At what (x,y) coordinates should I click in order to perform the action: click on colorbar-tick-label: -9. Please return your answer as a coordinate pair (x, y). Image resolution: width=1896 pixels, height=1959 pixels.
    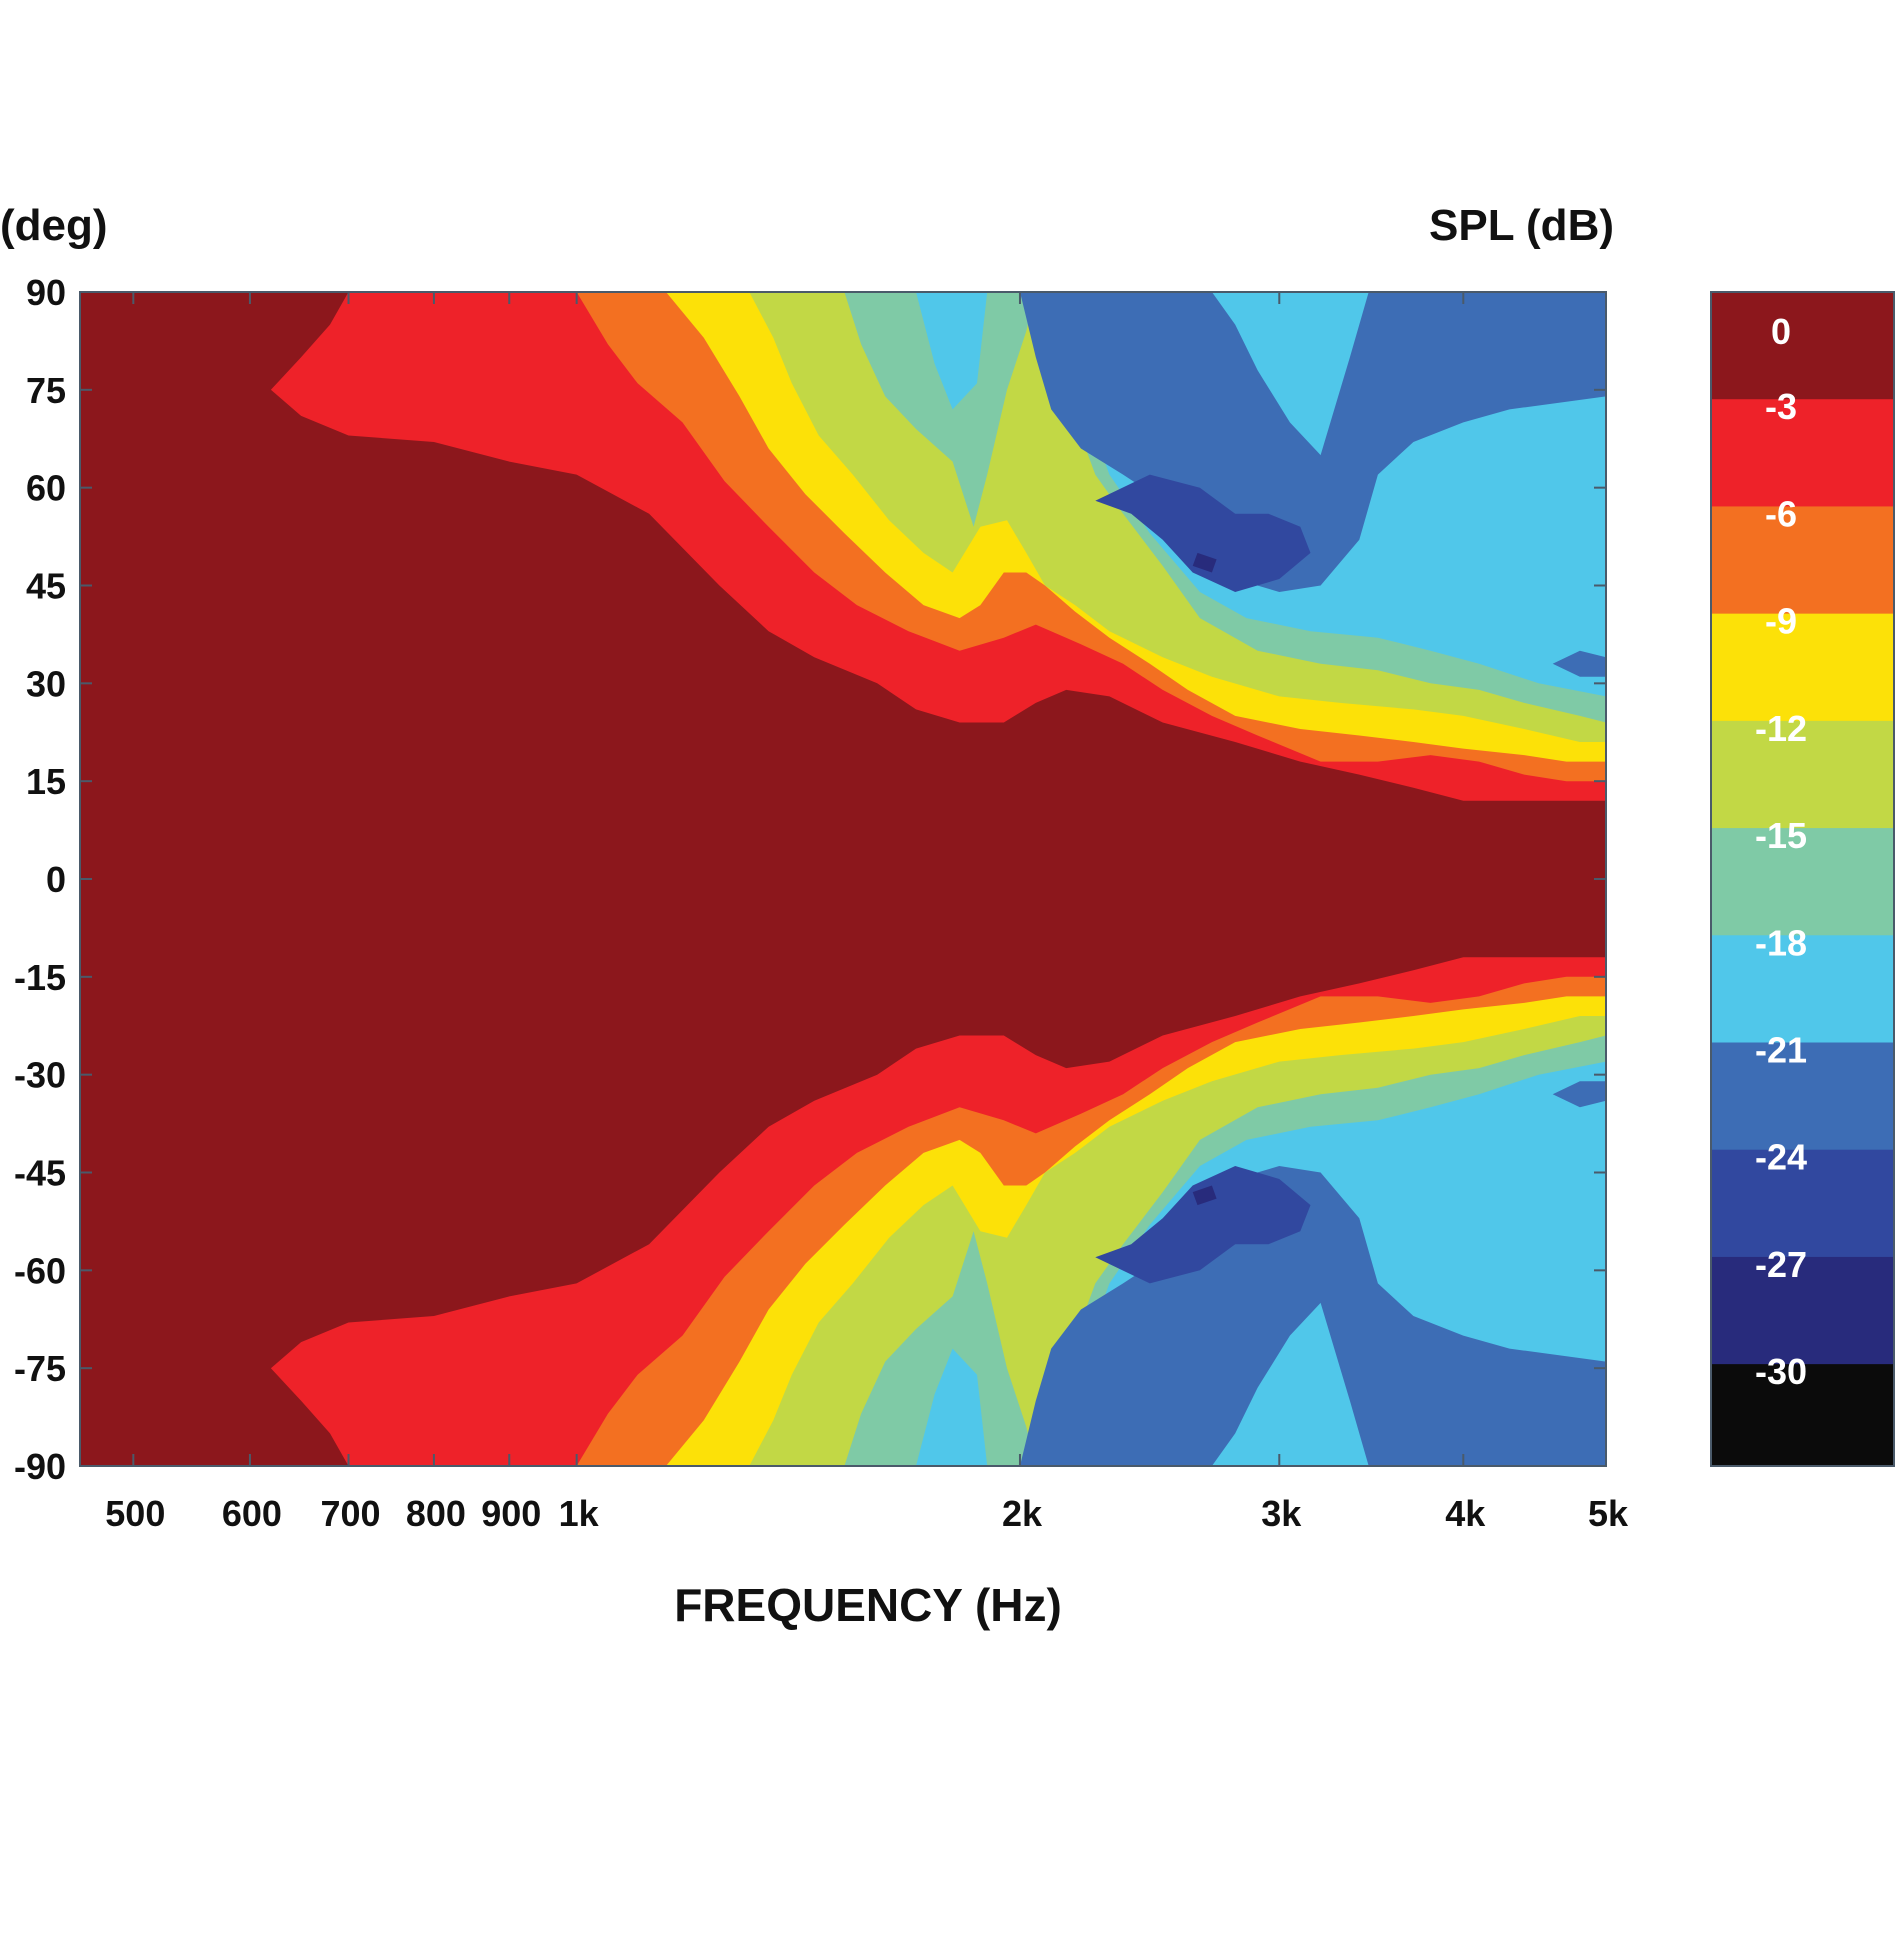
    Looking at the image, I should click on (1781, 621).